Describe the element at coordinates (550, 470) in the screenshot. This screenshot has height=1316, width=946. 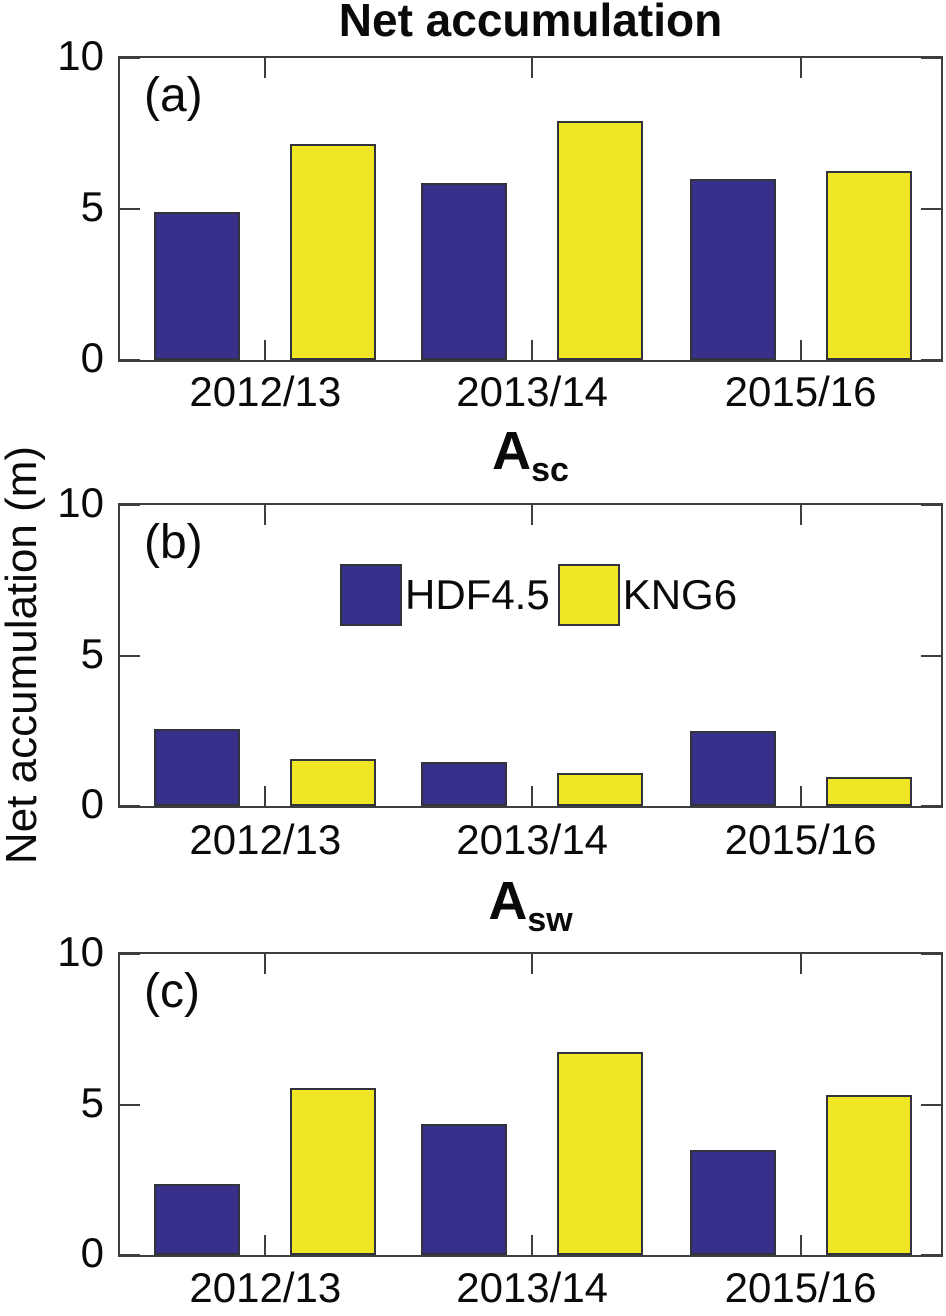
I see `panel-b-title-subscript: sc` at that location.